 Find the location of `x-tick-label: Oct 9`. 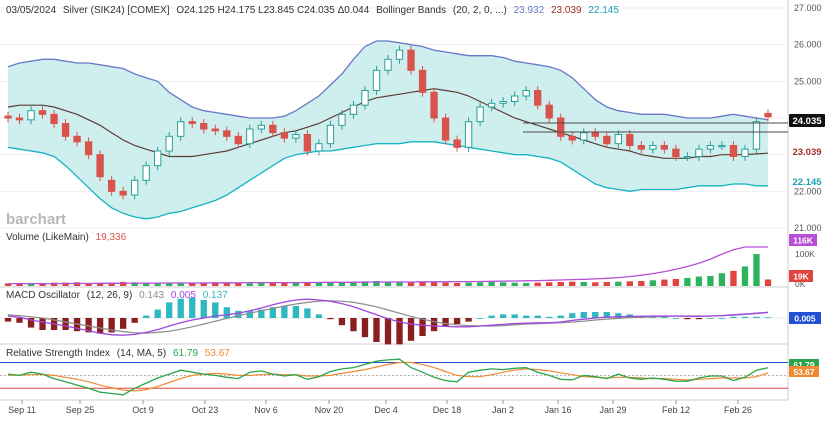

x-tick-label: Oct 9 is located at coordinates (143, 410).